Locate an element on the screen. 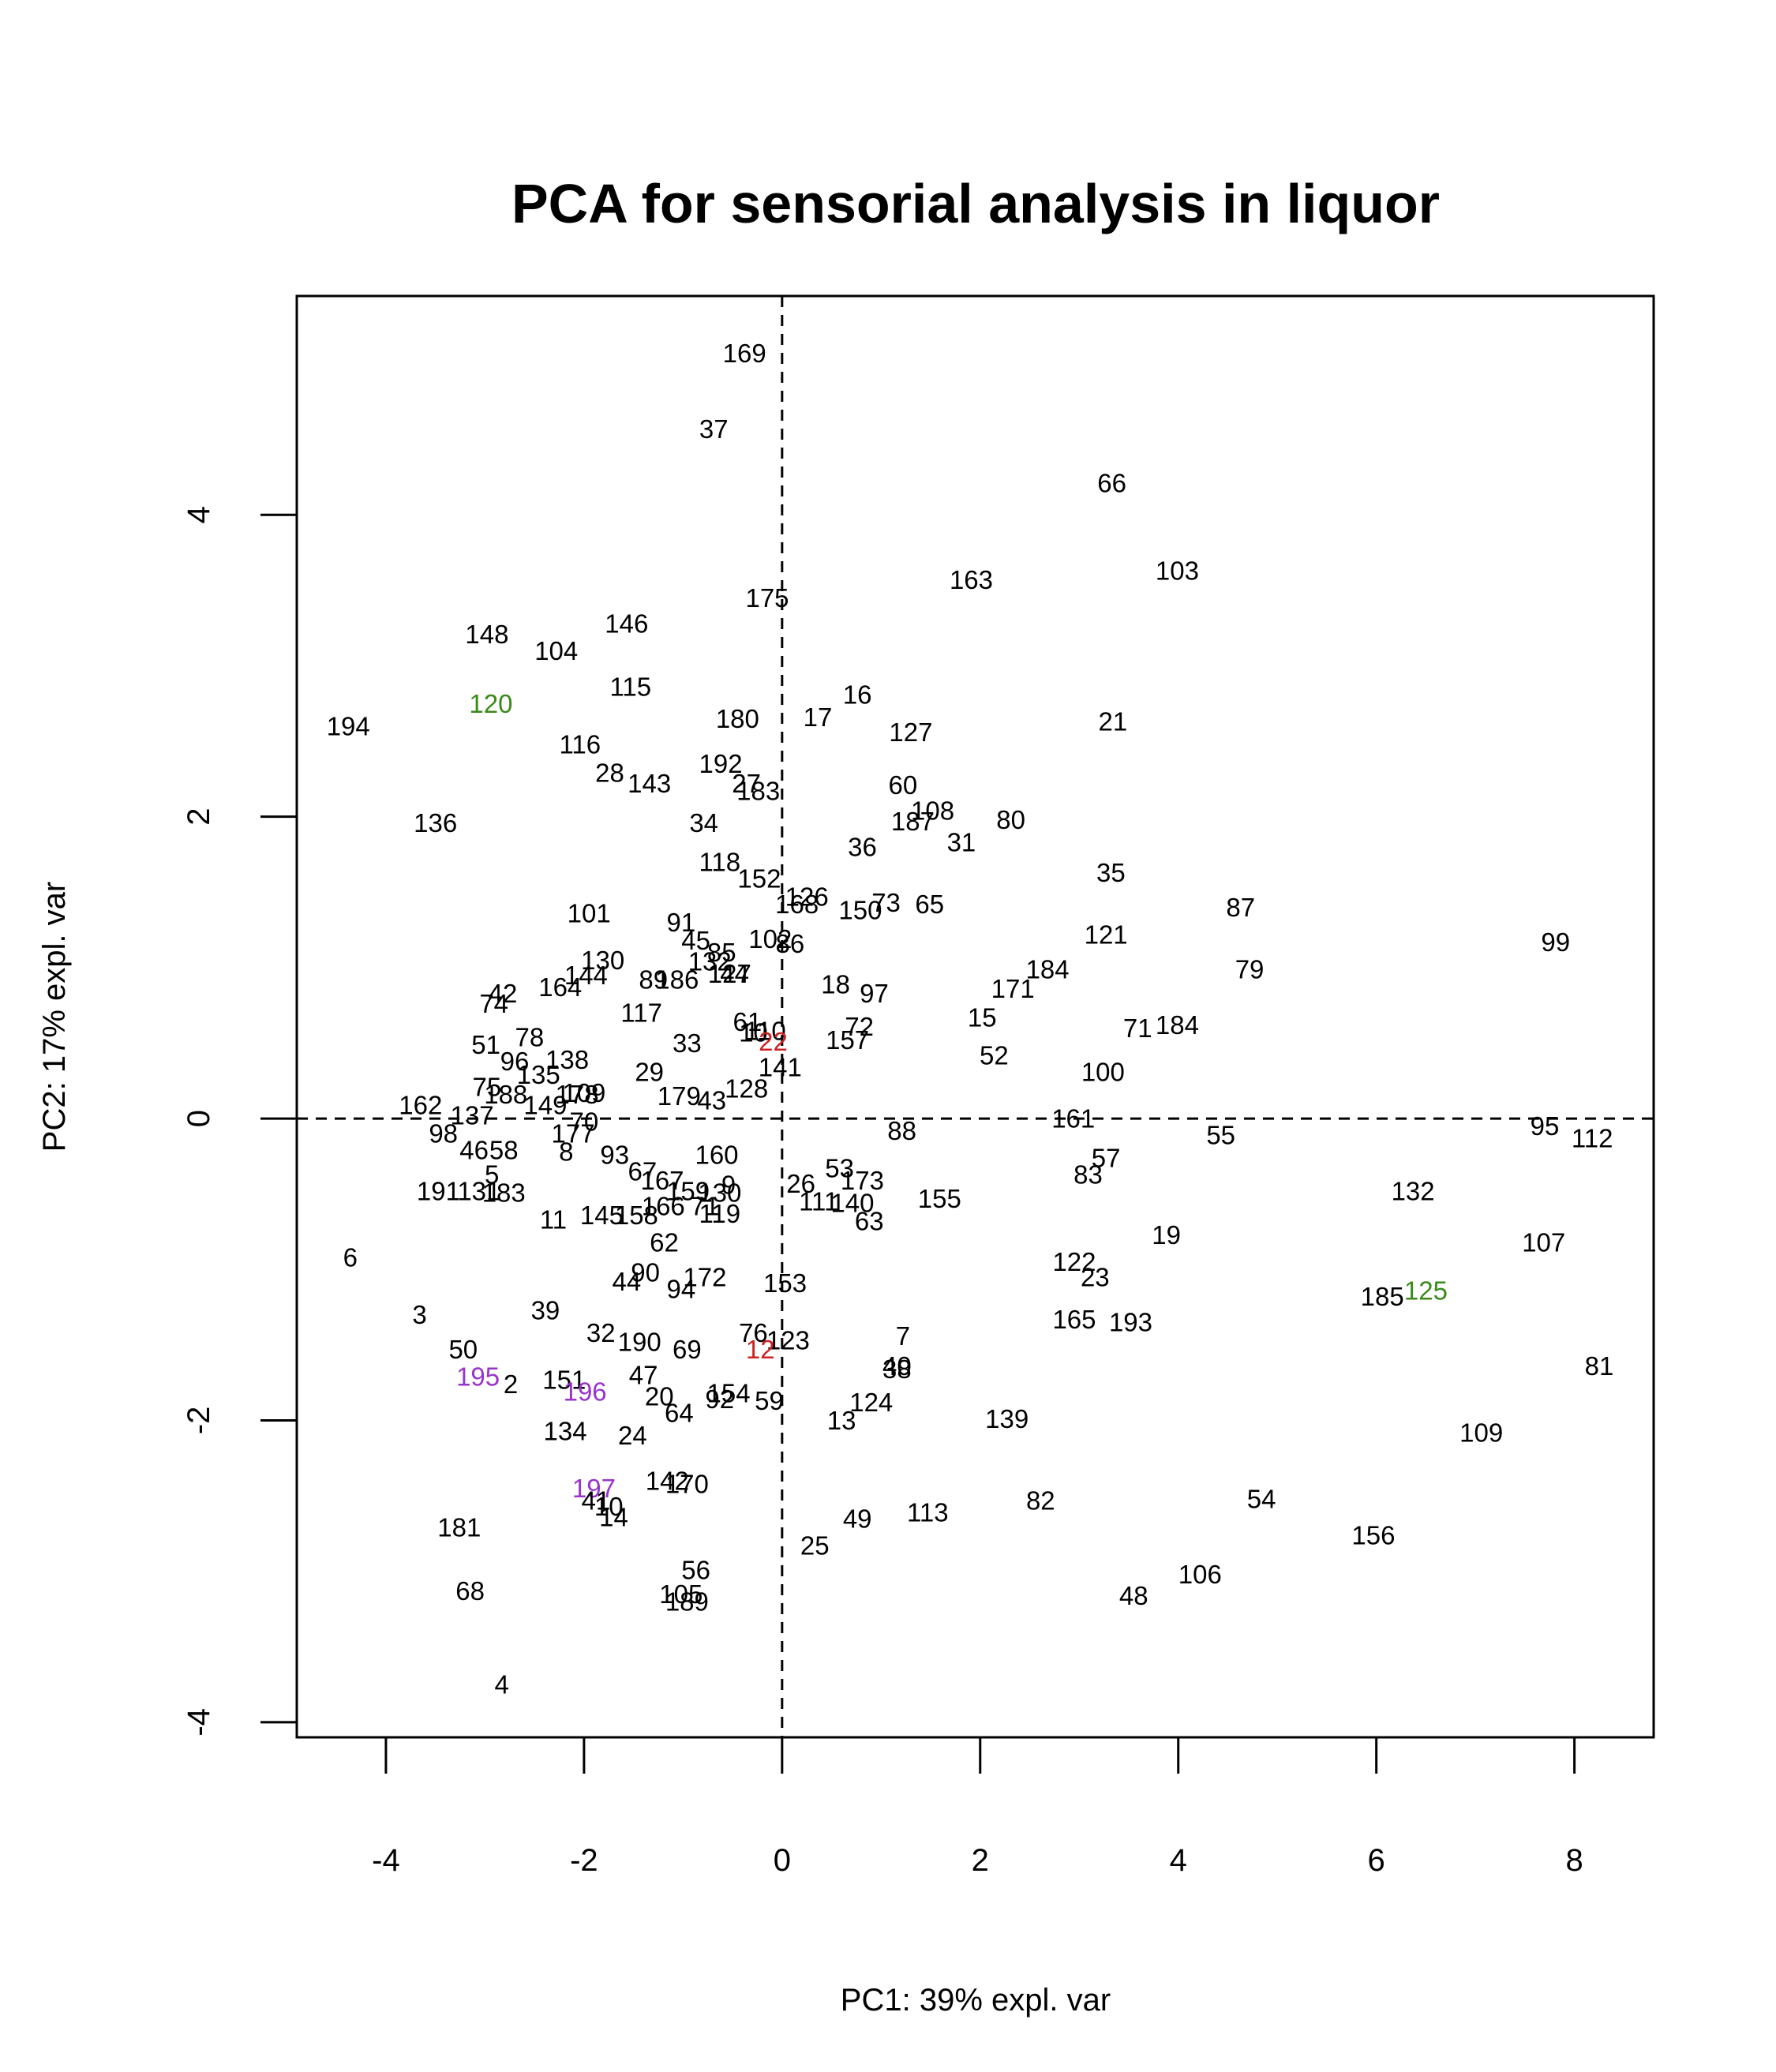 The image size is (1776, 2072). x-tick-label: 0 is located at coordinates (782, 1860).